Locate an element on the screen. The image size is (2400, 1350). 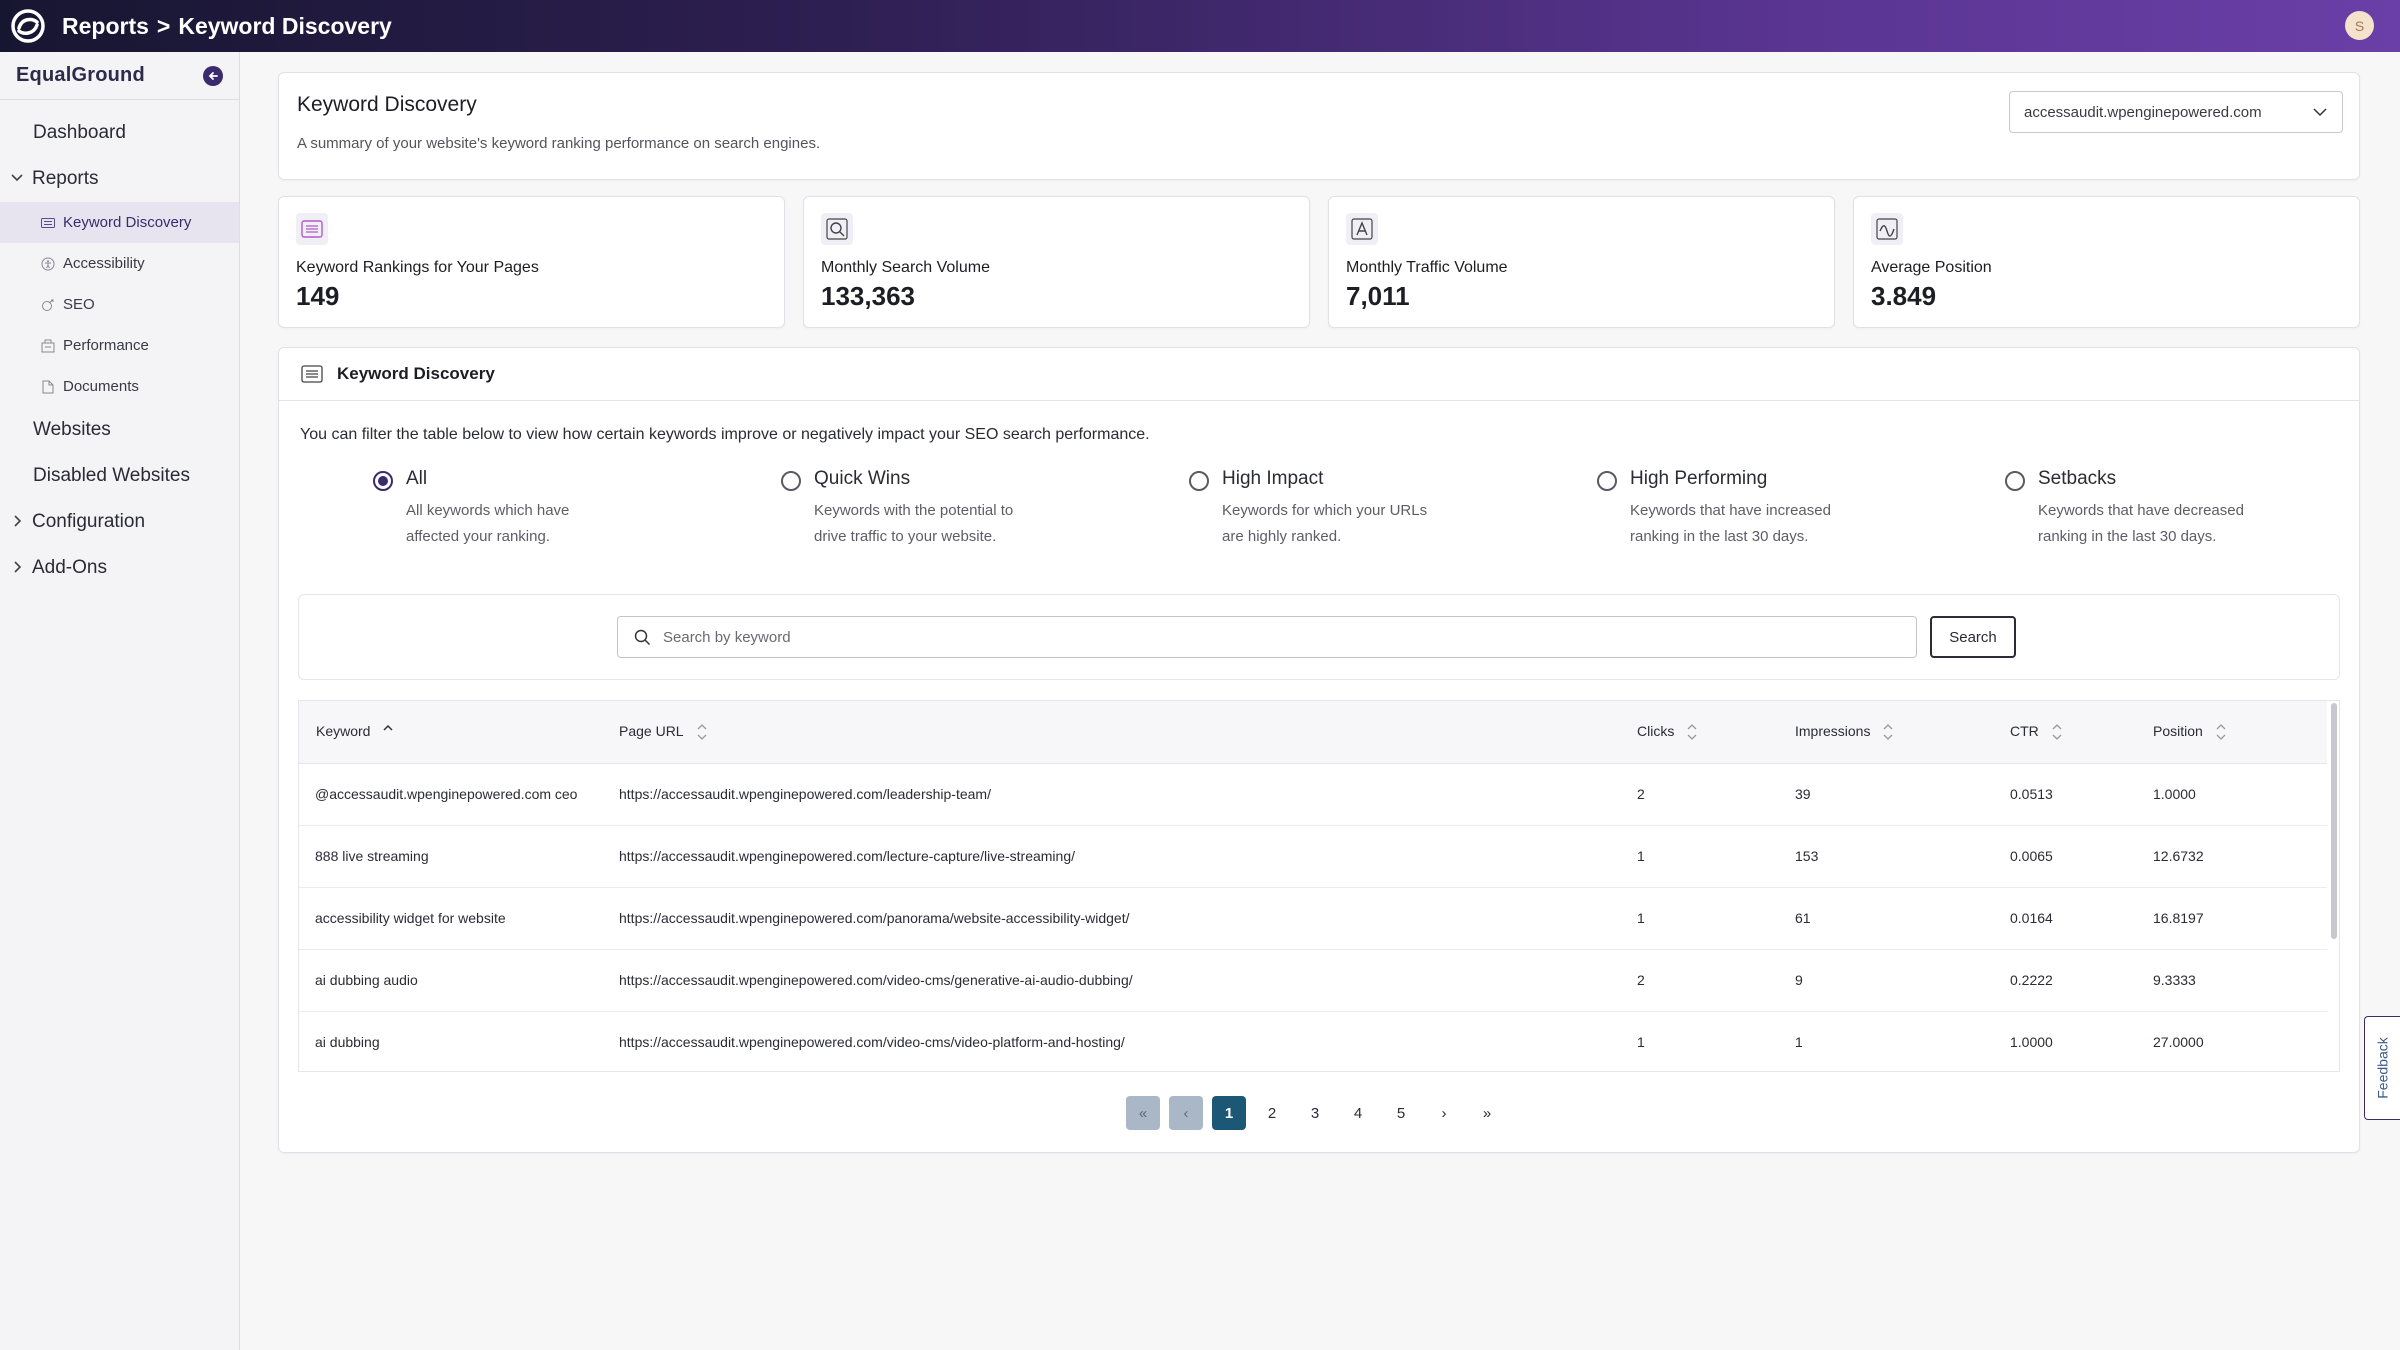
sidebar-item-documents: Documents is located at coordinates (119, 386).